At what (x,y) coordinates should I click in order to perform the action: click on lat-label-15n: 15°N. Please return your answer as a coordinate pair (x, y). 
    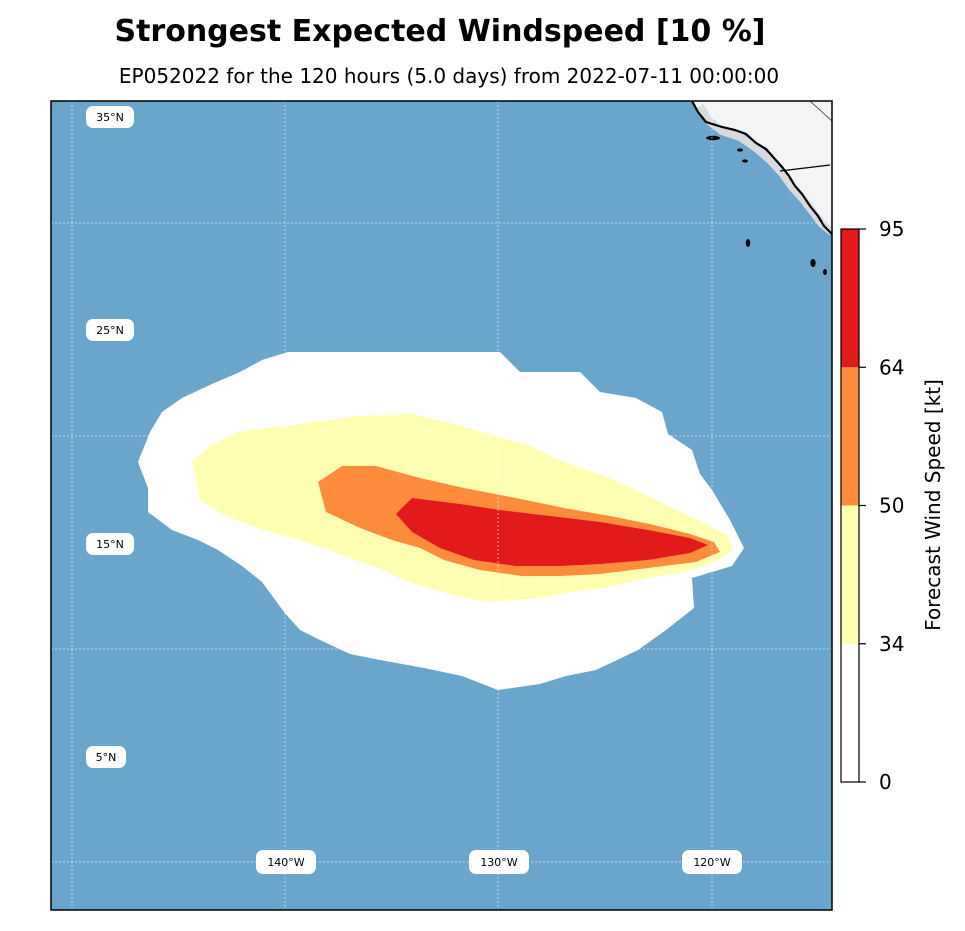
    Looking at the image, I should click on (110, 544).